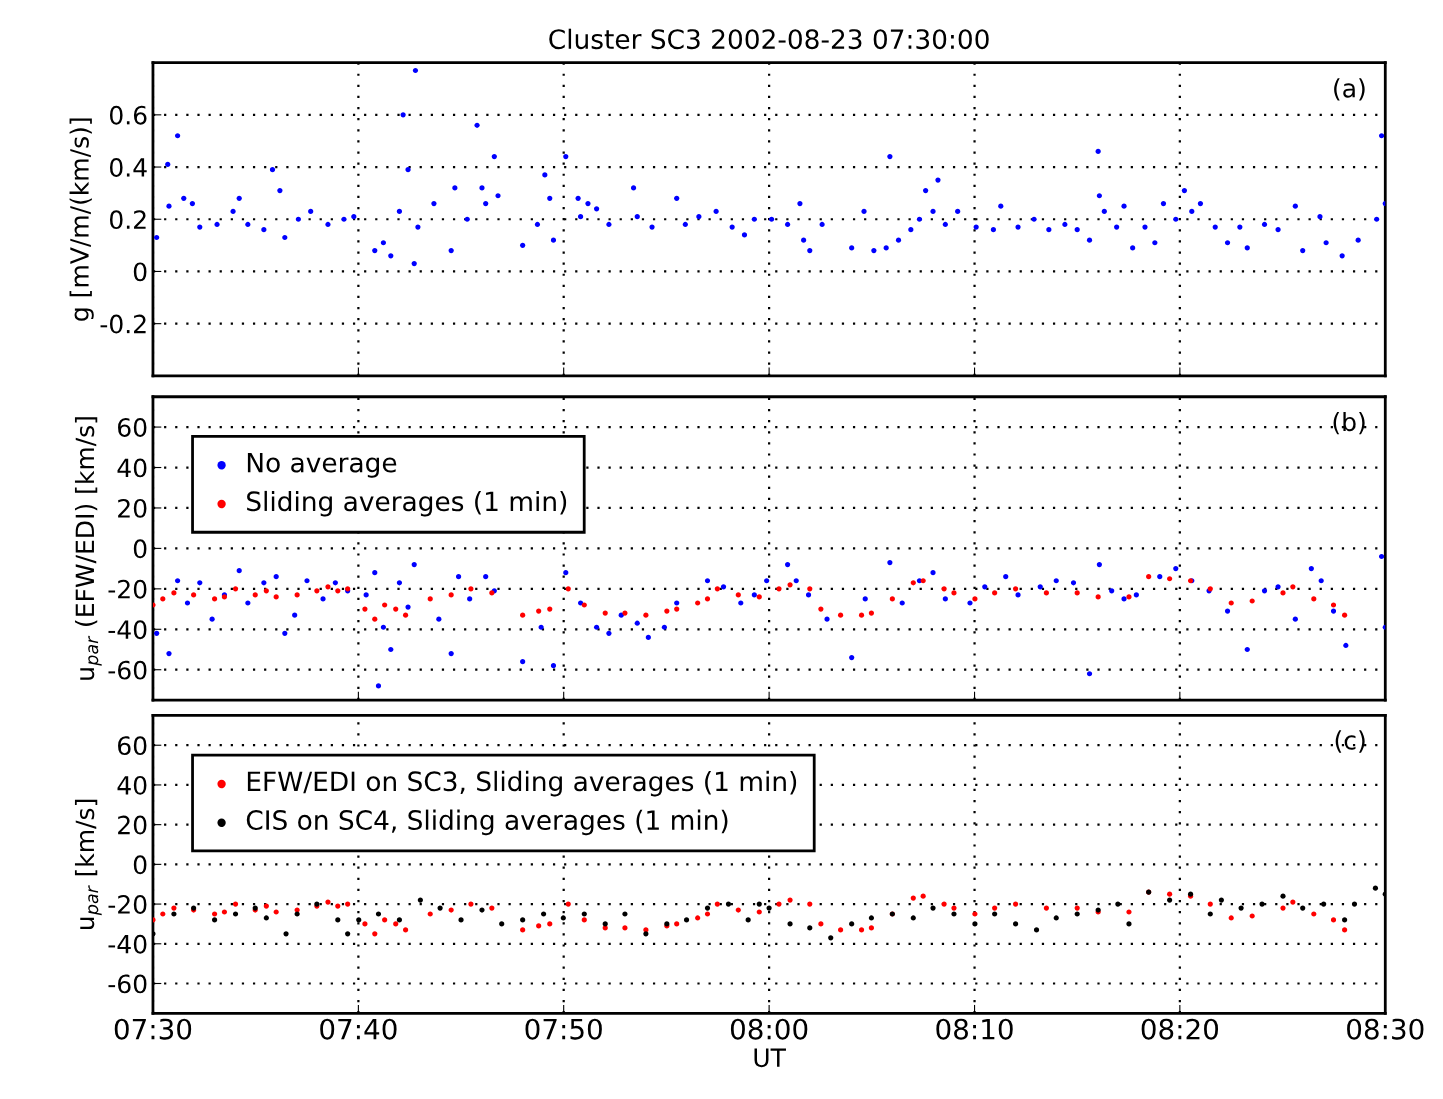  What do you see at coordinates (1349, 423) in the screenshot?
I see `annotation: (b)` at bounding box center [1349, 423].